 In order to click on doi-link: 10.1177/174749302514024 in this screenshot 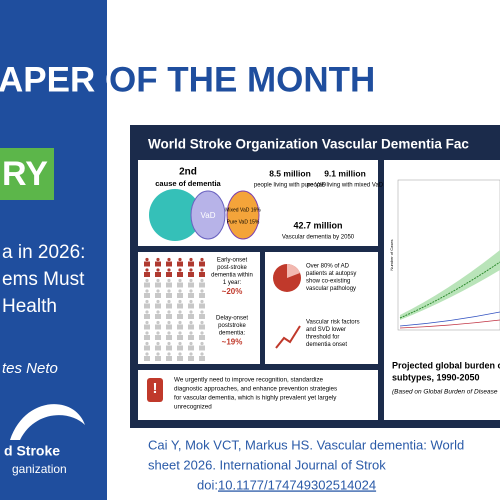, I will do `click(297, 484)`.